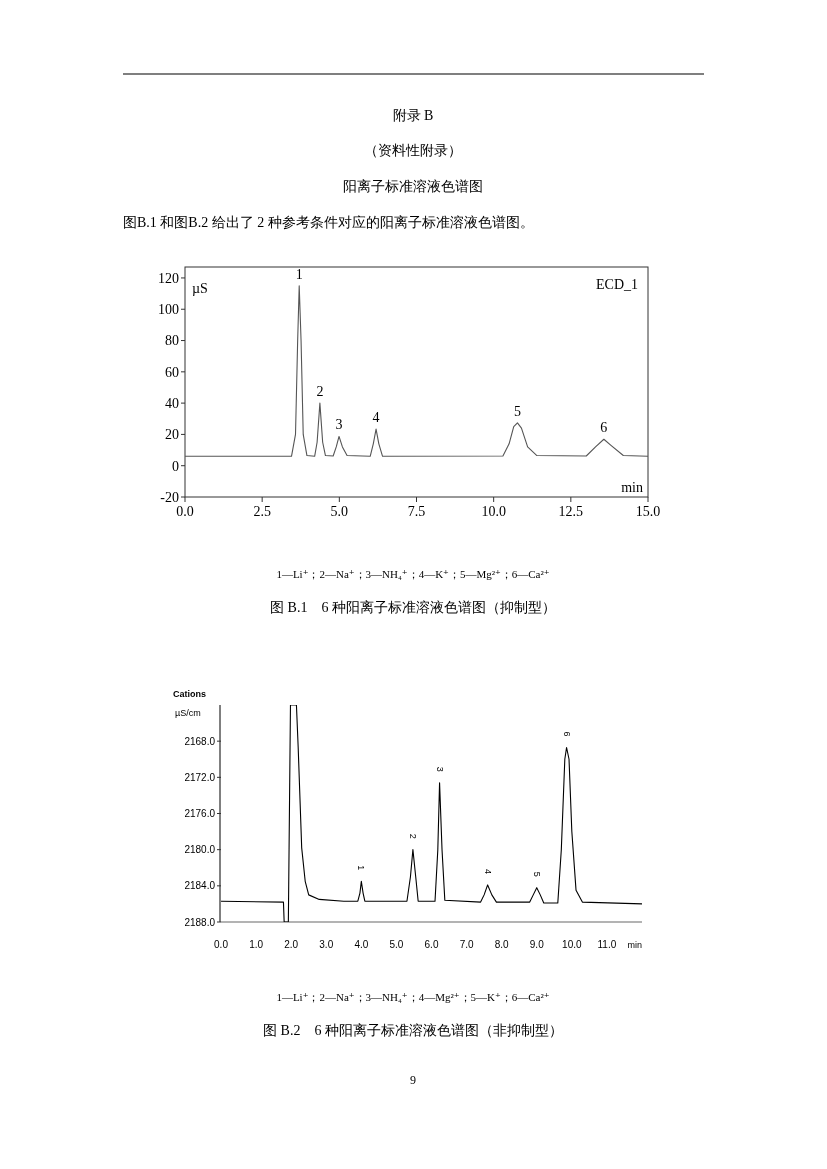  What do you see at coordinates (413, 997) in the screenshot?
I see `text: 1—Li⁺；2—Na⁺；3—NH₄⁺；4—Mg²⁺；5—K⁺；6—Ca²⁺` at bounding box center [413, 997].